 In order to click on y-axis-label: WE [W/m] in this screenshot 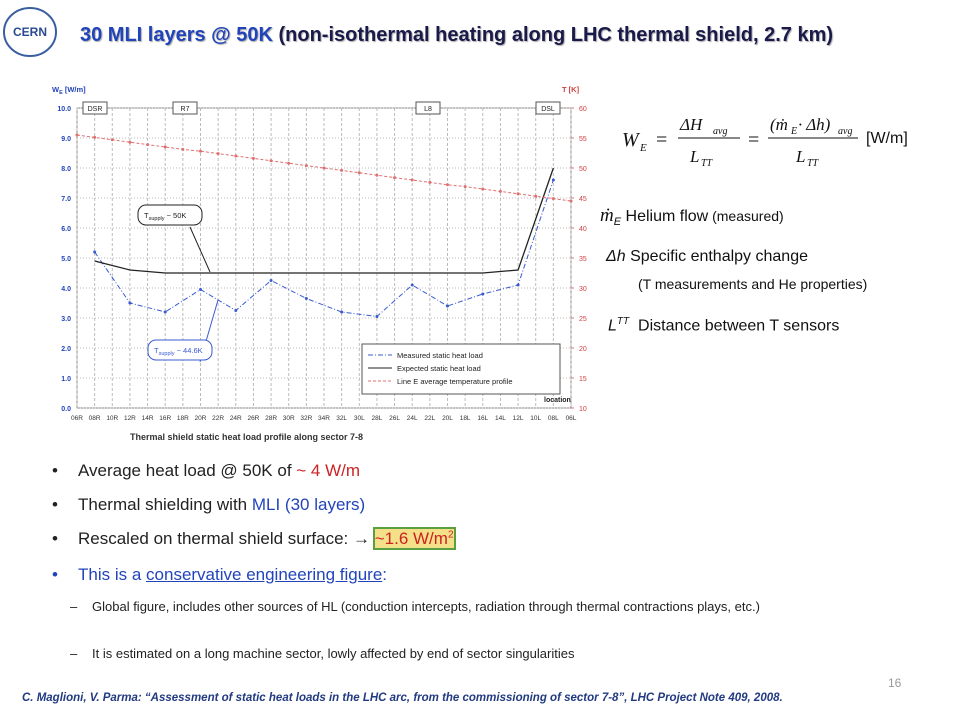, I will do `click(69, 90)`.